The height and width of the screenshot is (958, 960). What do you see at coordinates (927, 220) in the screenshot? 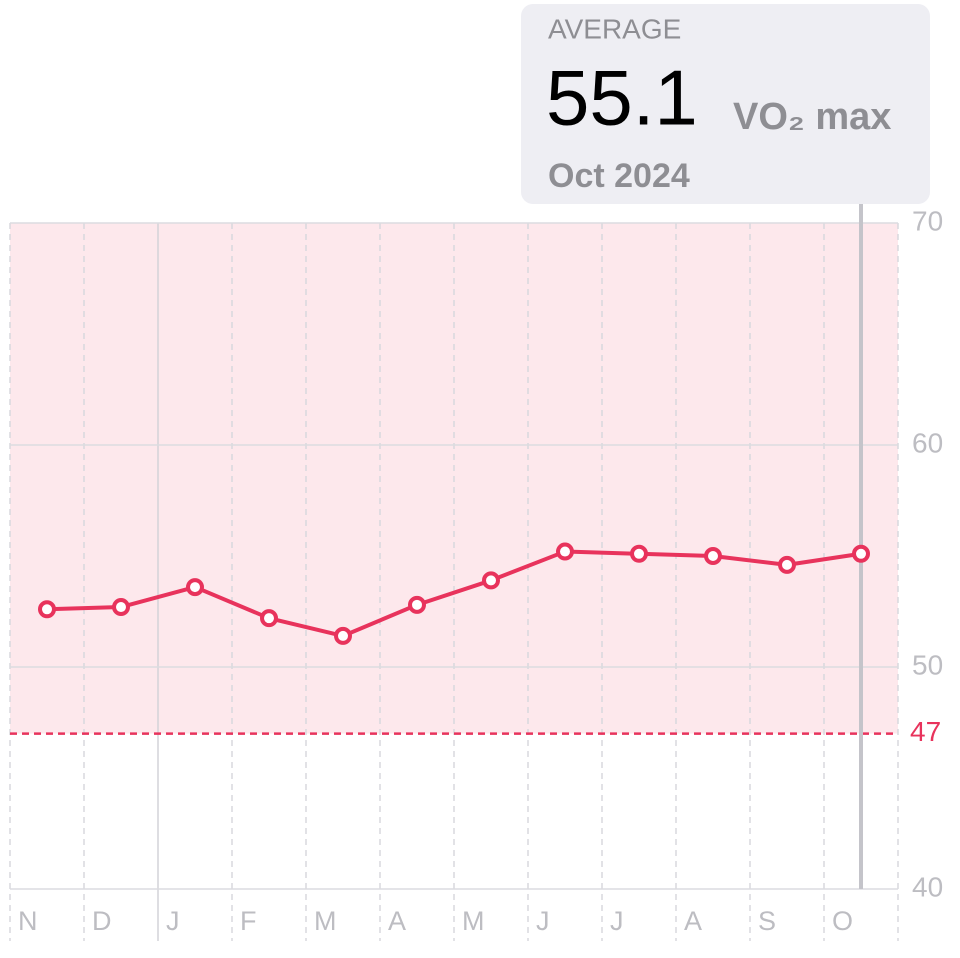
I see `y-tick-label: 70` at bounding box center [927, 220].